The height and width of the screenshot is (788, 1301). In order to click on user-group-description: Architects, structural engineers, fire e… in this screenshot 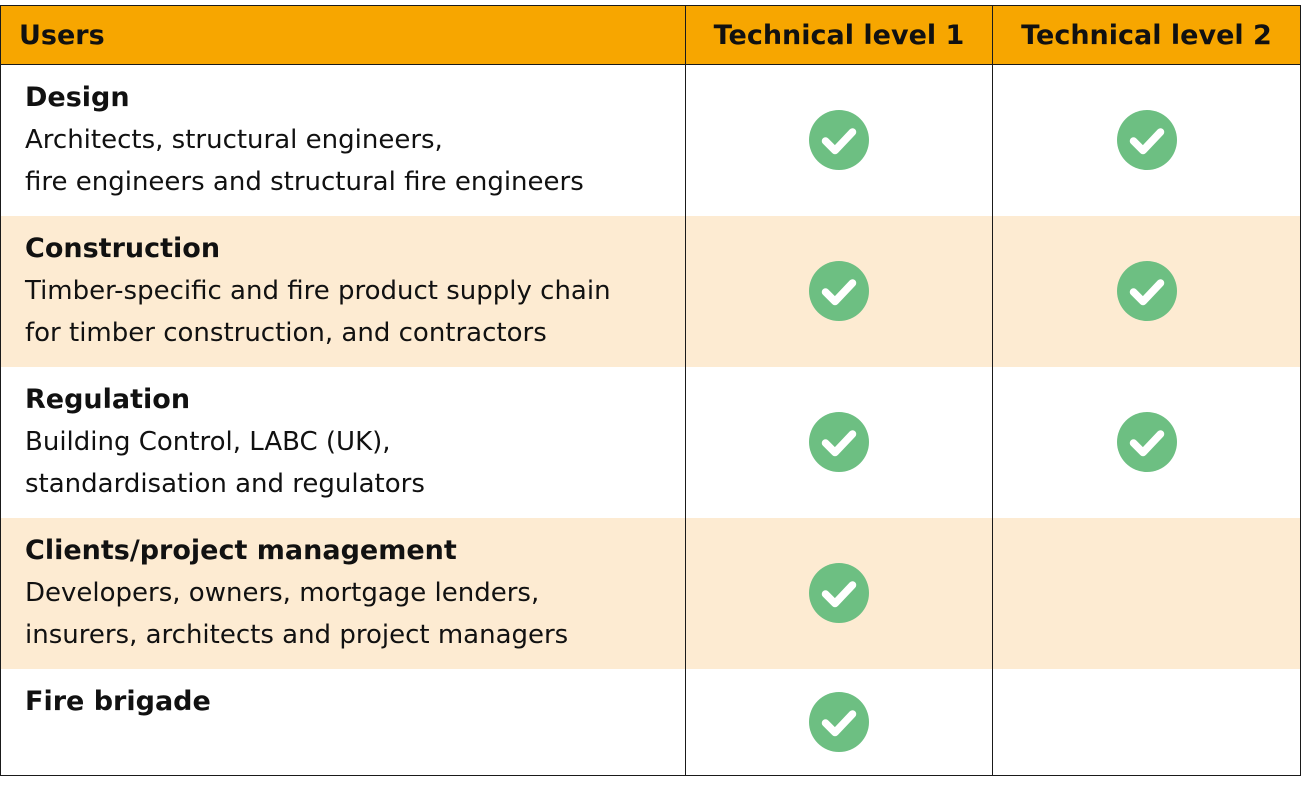, I will do `click(304, 161)`.